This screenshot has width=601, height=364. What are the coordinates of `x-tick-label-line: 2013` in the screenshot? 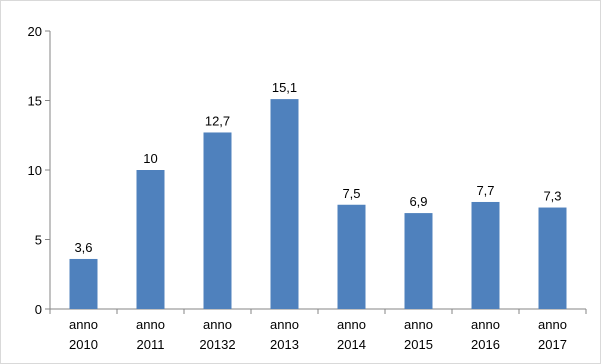 It's located at (284, 344).